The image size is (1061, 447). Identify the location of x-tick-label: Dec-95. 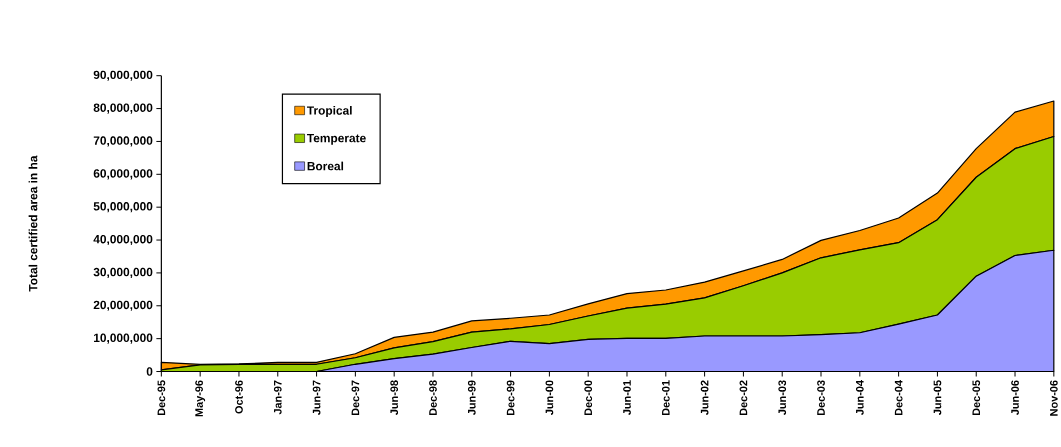
(161, 397).